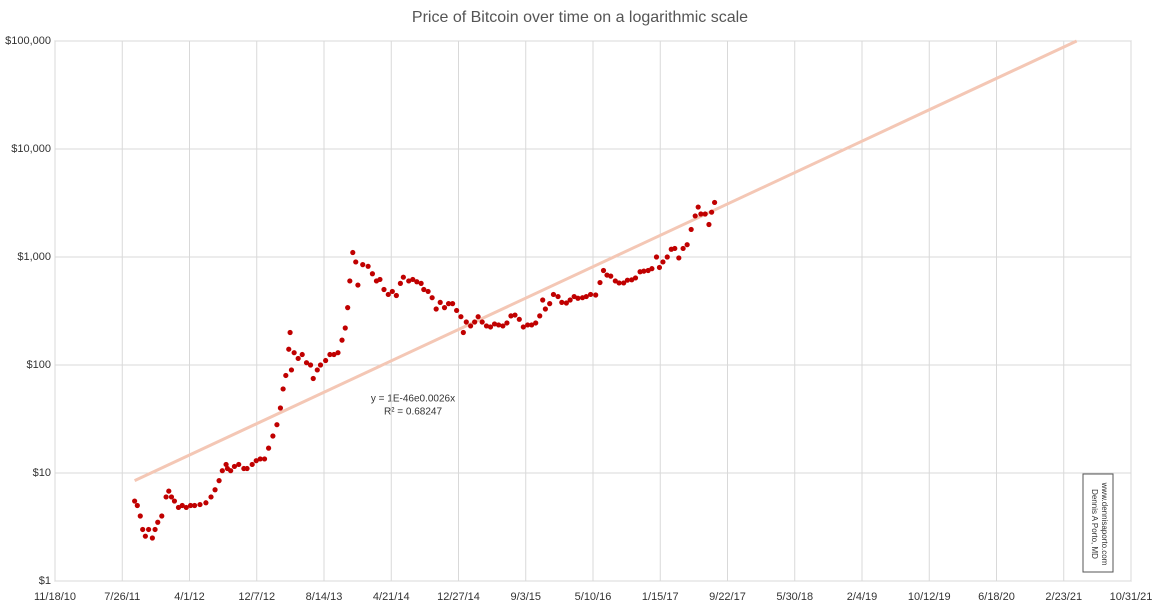  I want to click on x-tick-label: 1/15/17, so click(660, 597).